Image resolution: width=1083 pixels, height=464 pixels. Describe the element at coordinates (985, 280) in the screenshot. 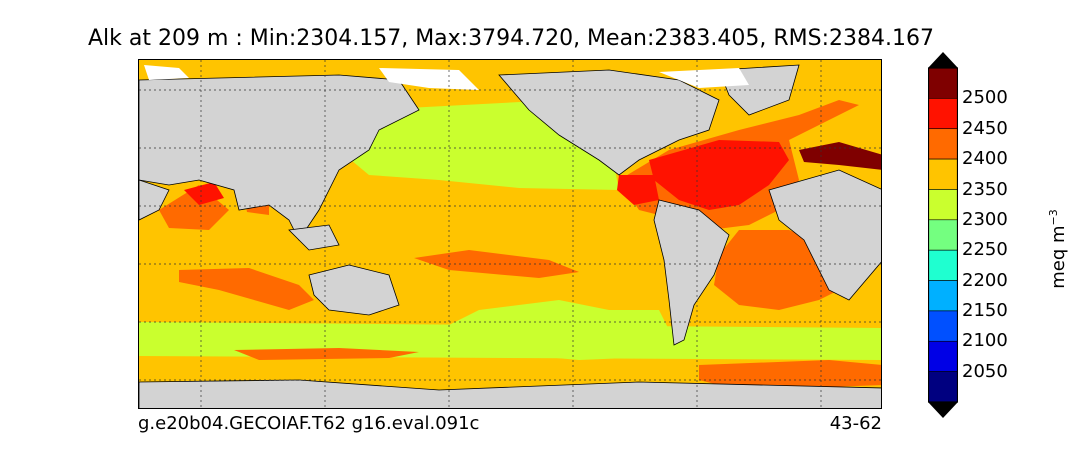

I see `colorbar-tick-label: 2200` at that location.